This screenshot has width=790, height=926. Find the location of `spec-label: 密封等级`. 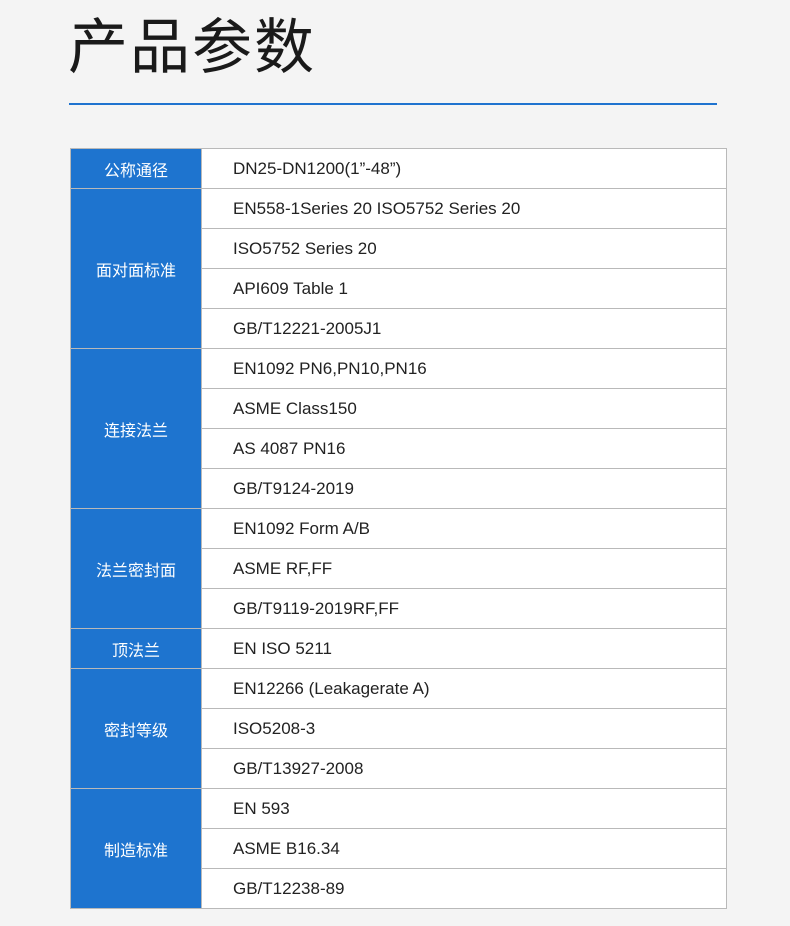

spec-label: 密封等级 is located at coordinates (136, 728).